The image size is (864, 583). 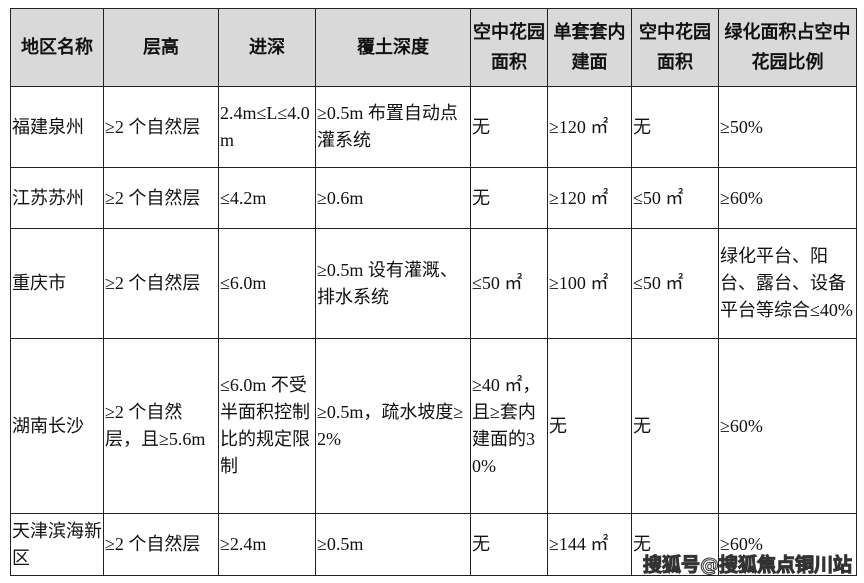 What do you see at coordinates (267, 283) in the screenshot?
I see `cell-depth: ≤6.0m` at bounding box center [267, 283].